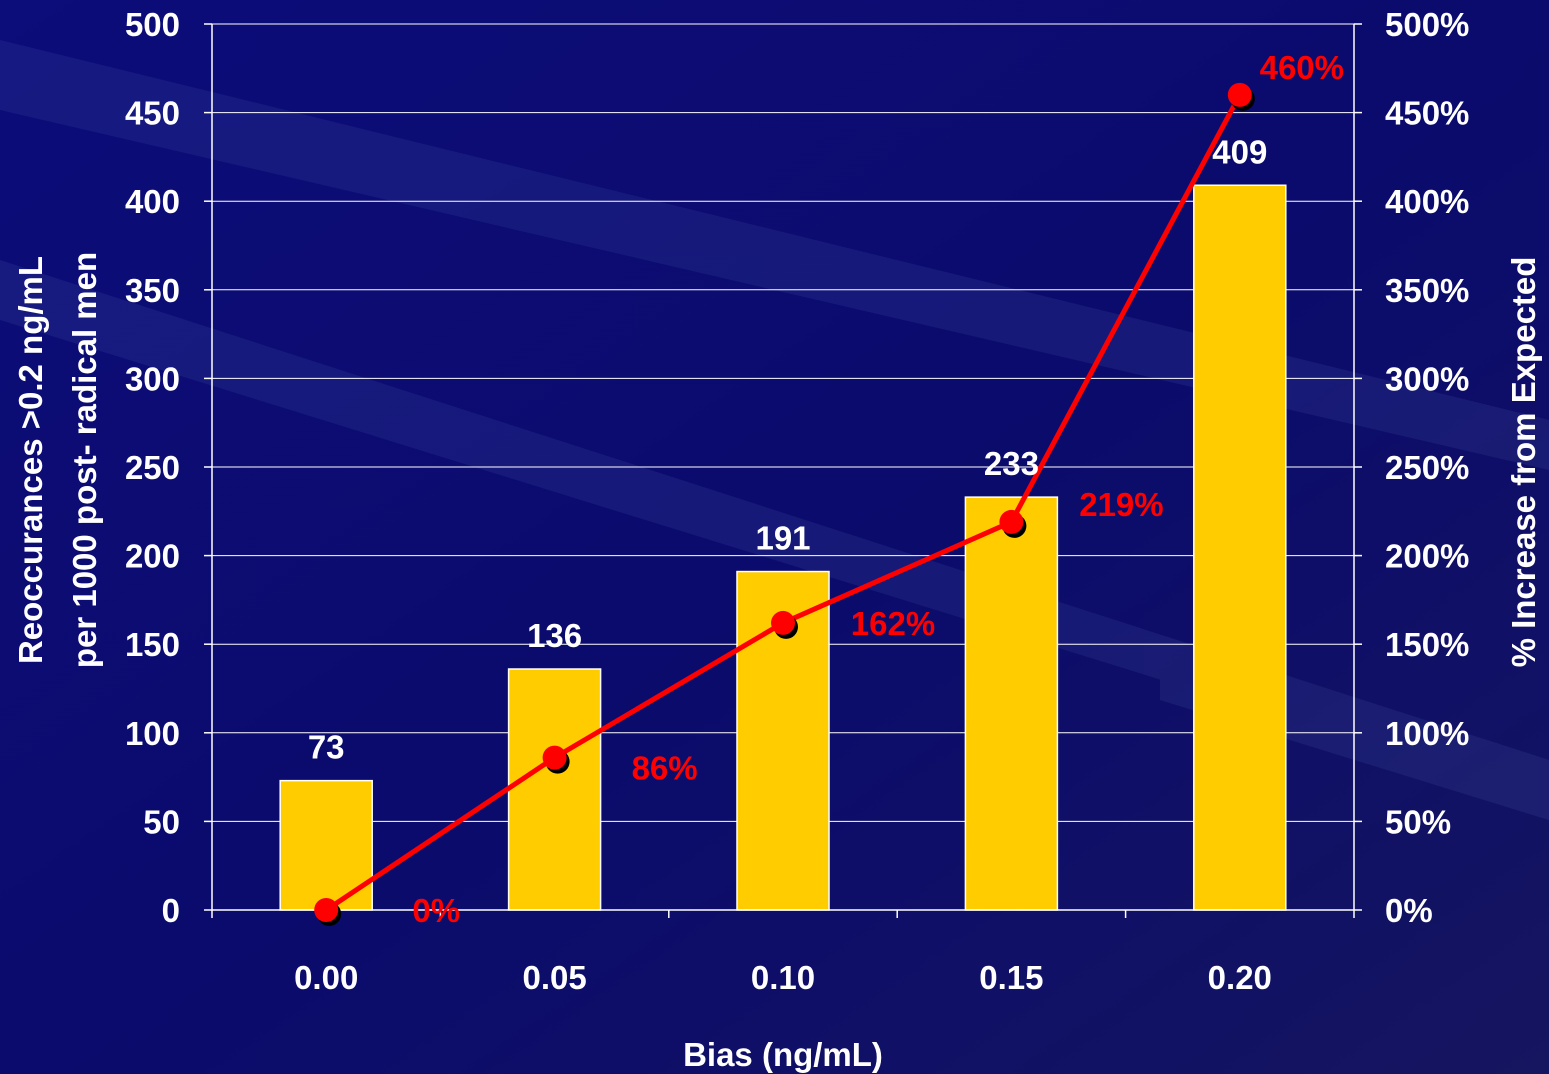 This screenshot has height=1074, width=1549. What do you see at coordinates (84, 460) in the screenshot?
I see `y-axis-title-line-2: per 1000 post- radical men` at bounding box center [84, 460].